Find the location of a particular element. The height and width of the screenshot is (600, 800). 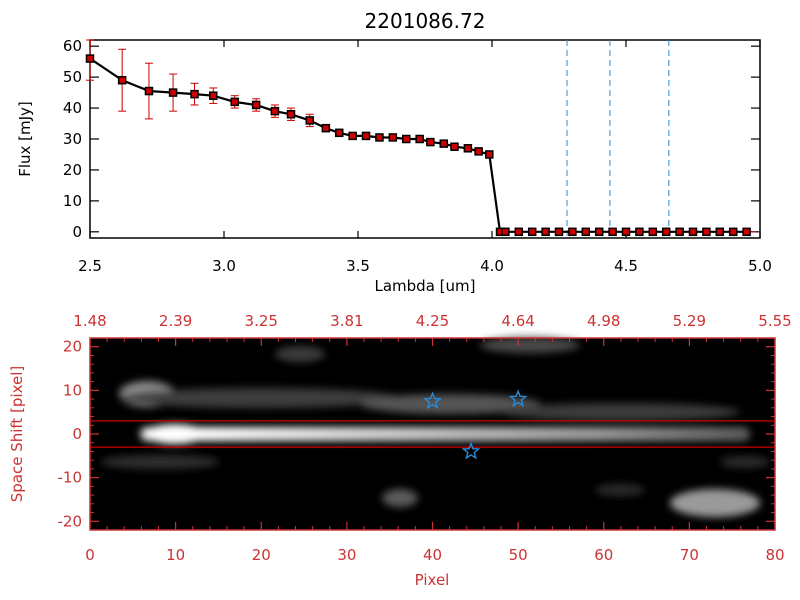

image-y-tick-label: -10 is located at coordinates (70, 478).